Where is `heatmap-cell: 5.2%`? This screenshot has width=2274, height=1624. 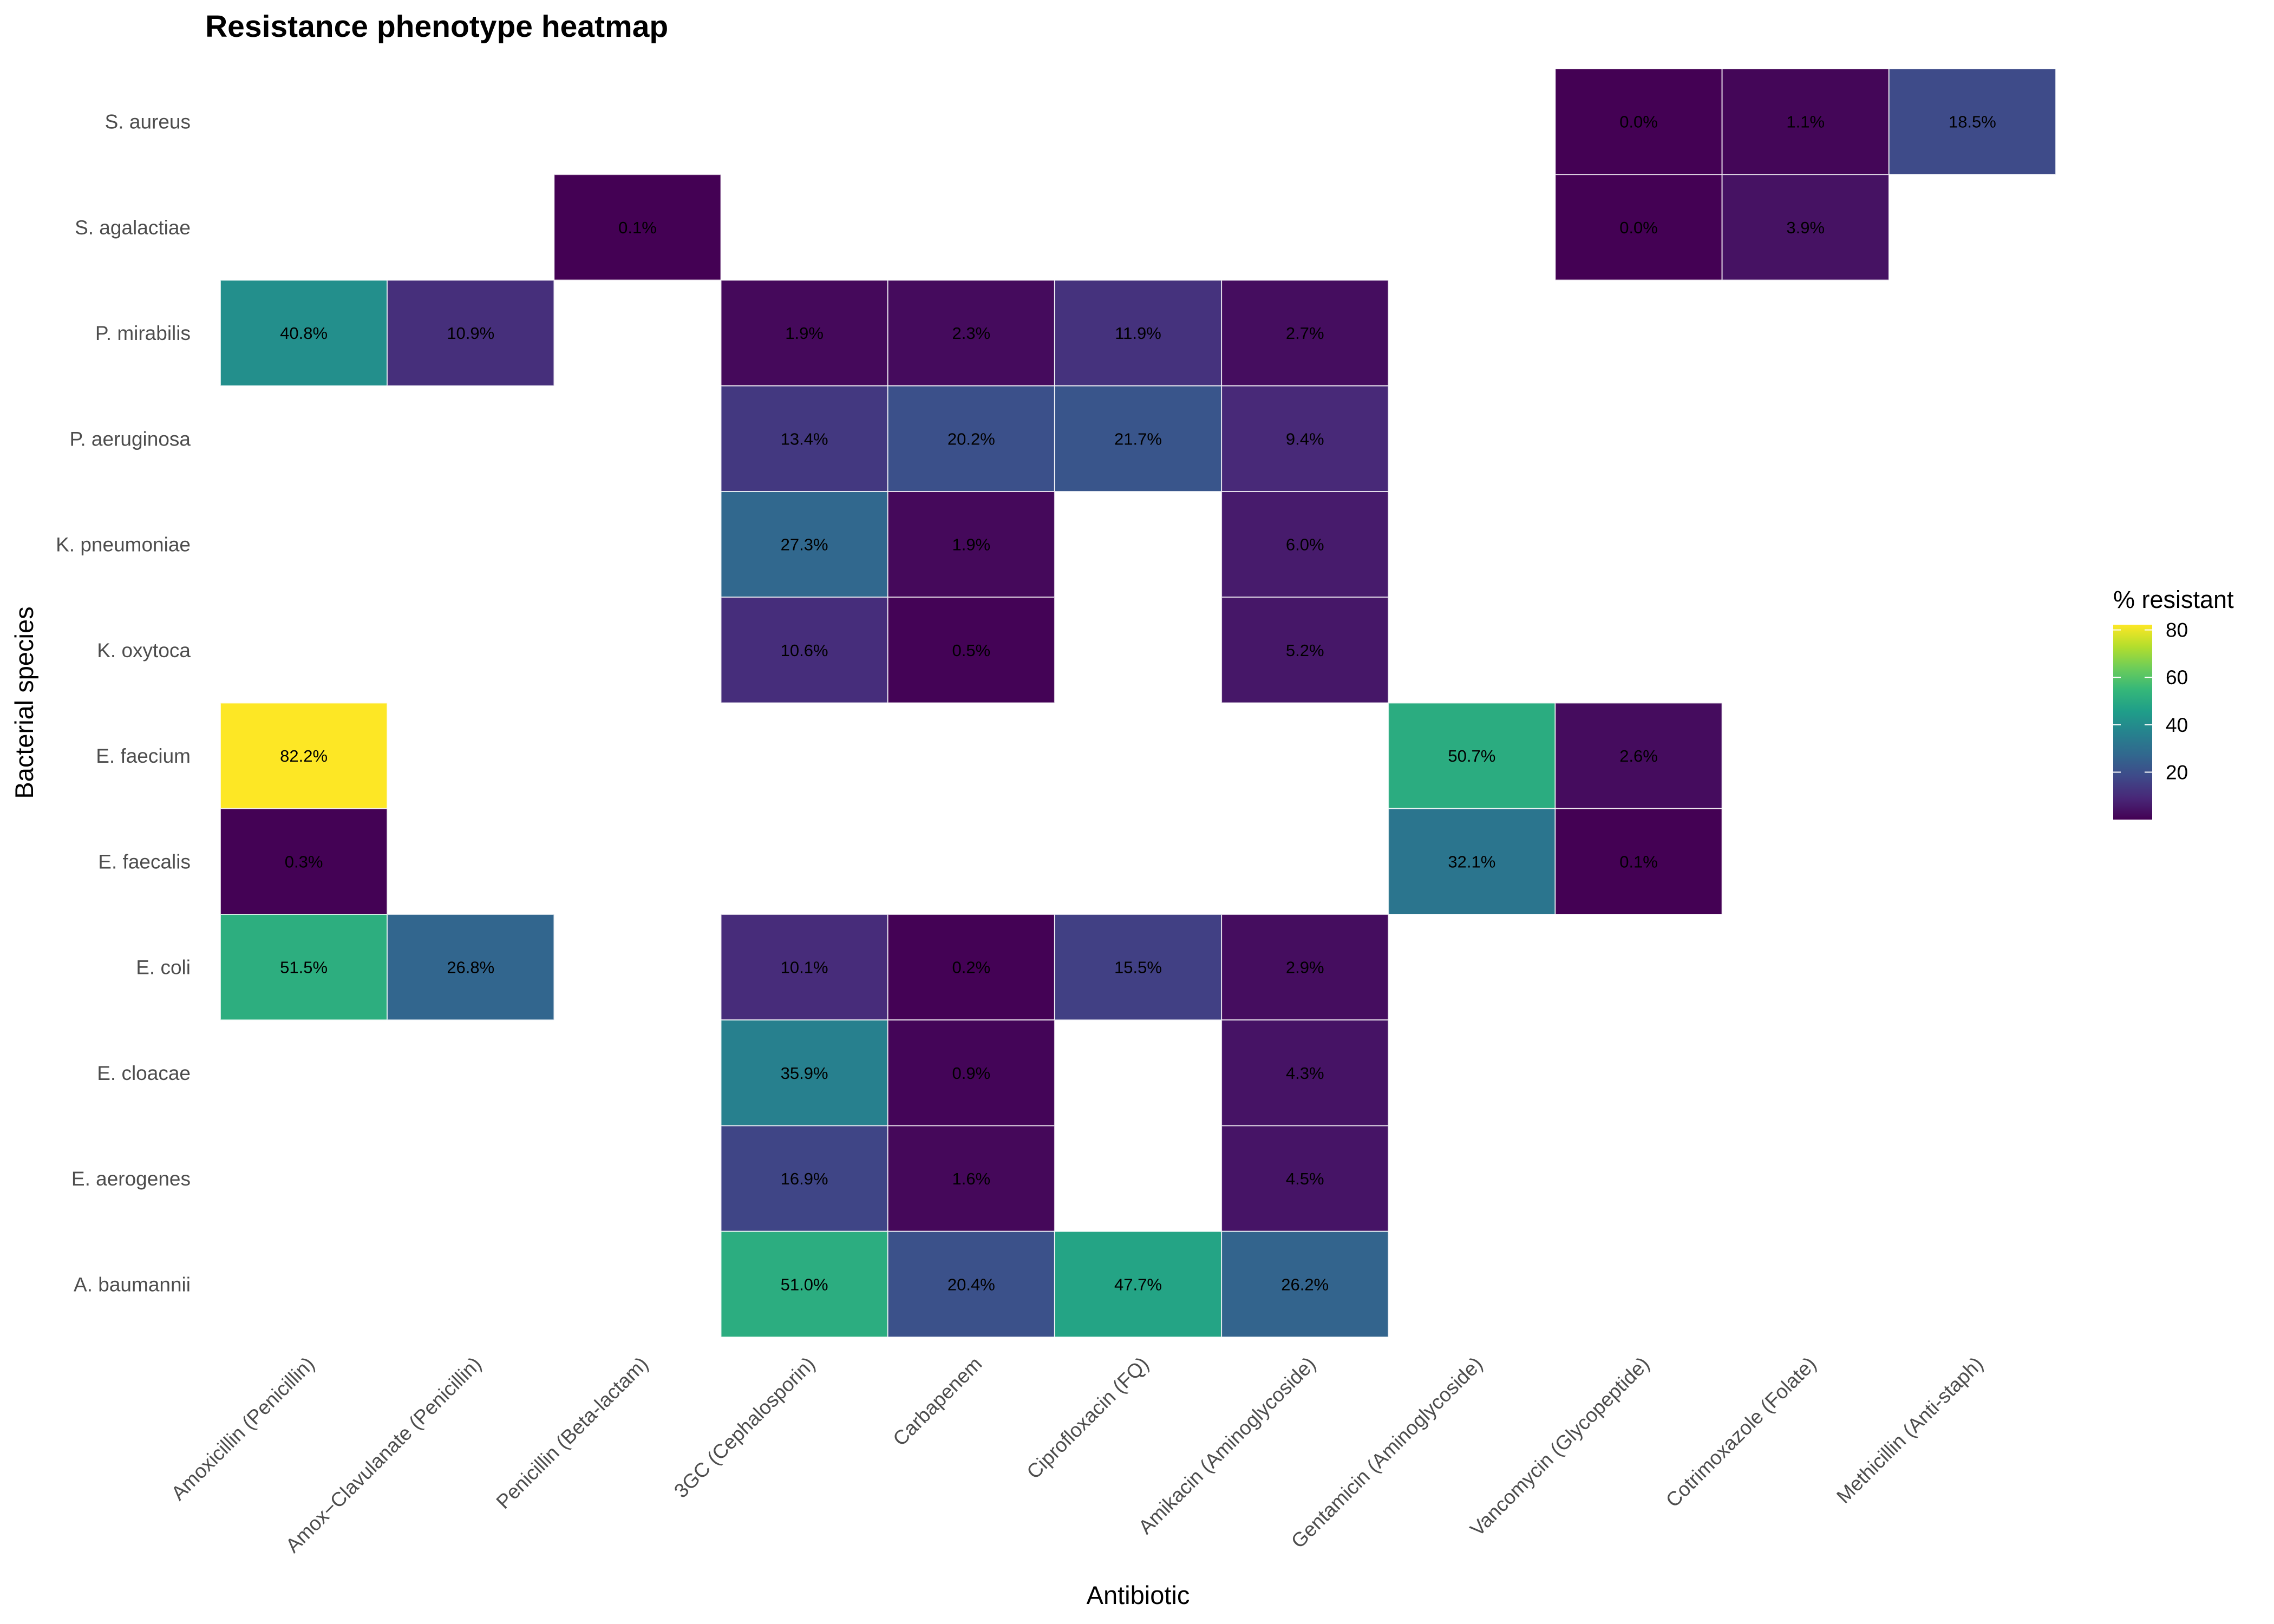
heatmap-cell: 5.2% is located at coordinates (1305, 650).